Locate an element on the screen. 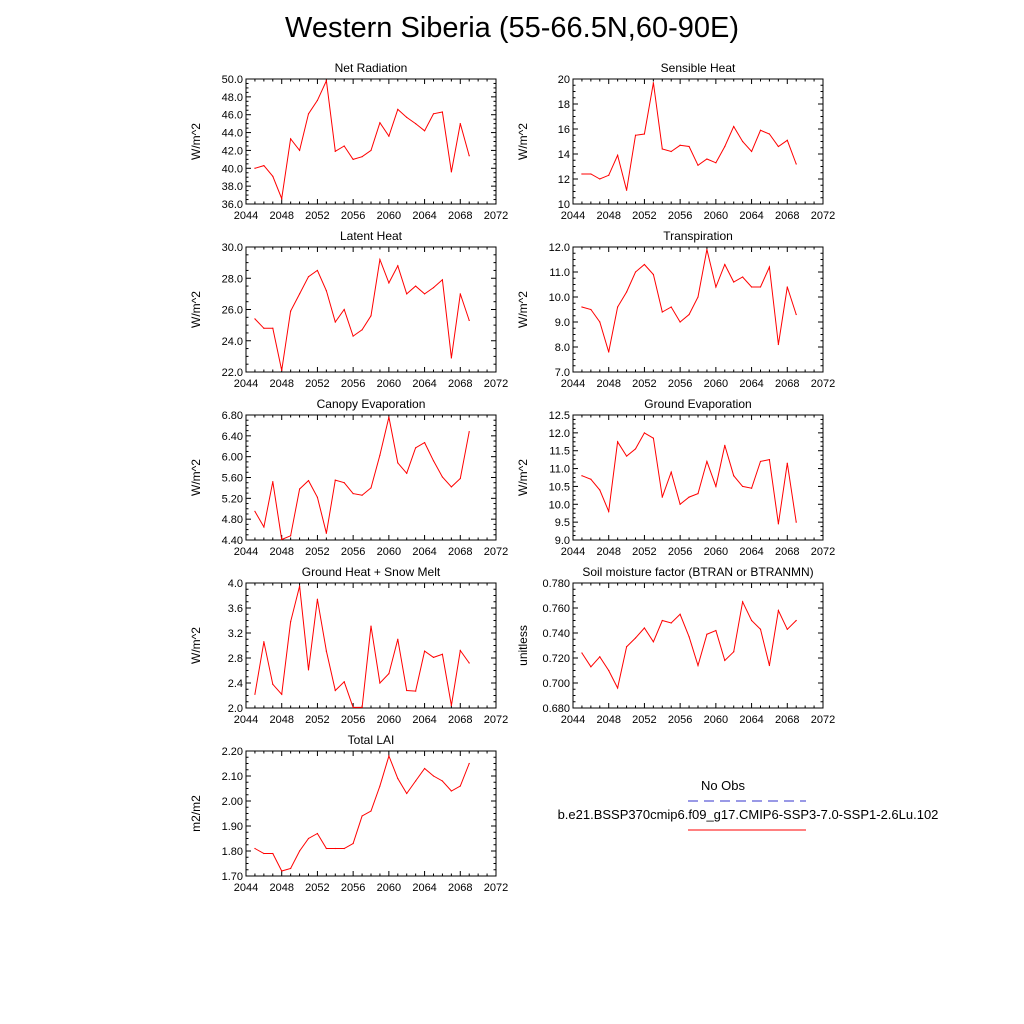 The width and height of the screenshot is (1024, 1024). y-tick-label: 2.00 is located at coordinates (232, 802).